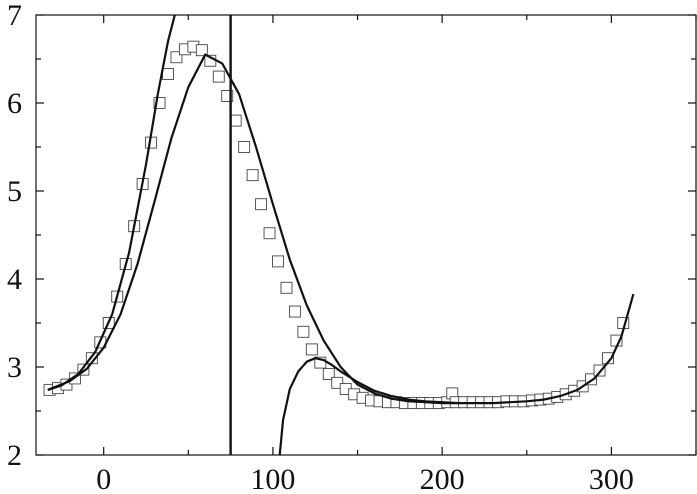 Image resolution: width=697 pixels, height=494 pixels. I want to click on x-tick-label: 200, so click(442, 478).